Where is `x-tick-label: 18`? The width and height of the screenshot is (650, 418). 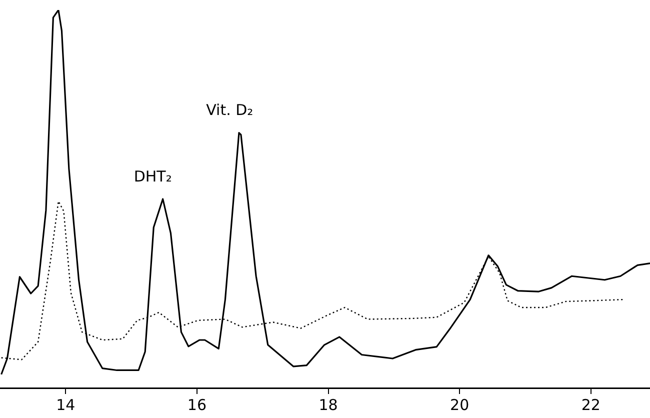
x-tick-label: 18 is located at coordinates (328, 405).